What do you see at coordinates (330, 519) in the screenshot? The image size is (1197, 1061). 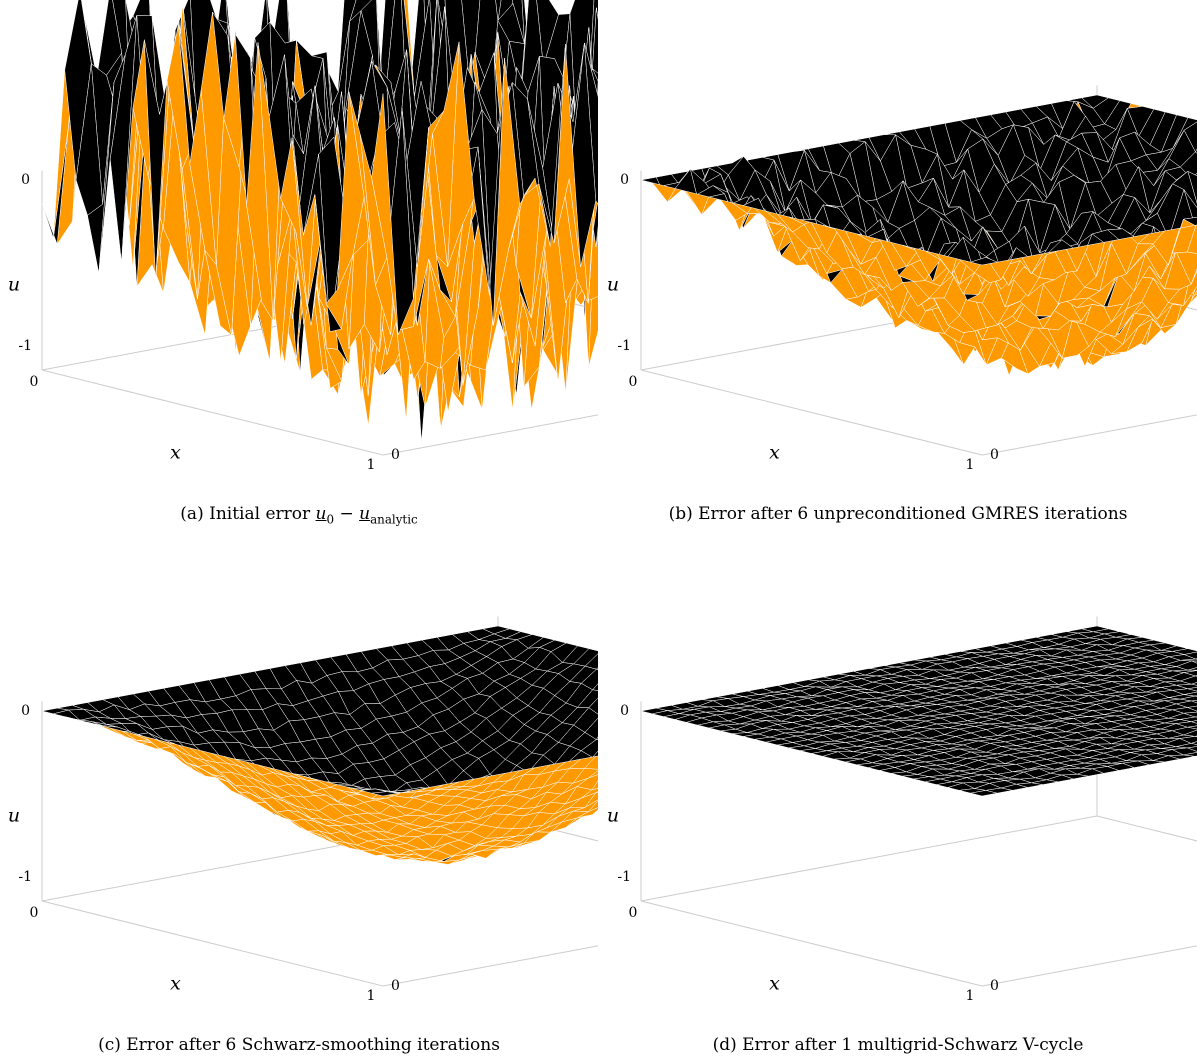 I see `caption-a-sub0: 0` at bounding box center [330, 519].